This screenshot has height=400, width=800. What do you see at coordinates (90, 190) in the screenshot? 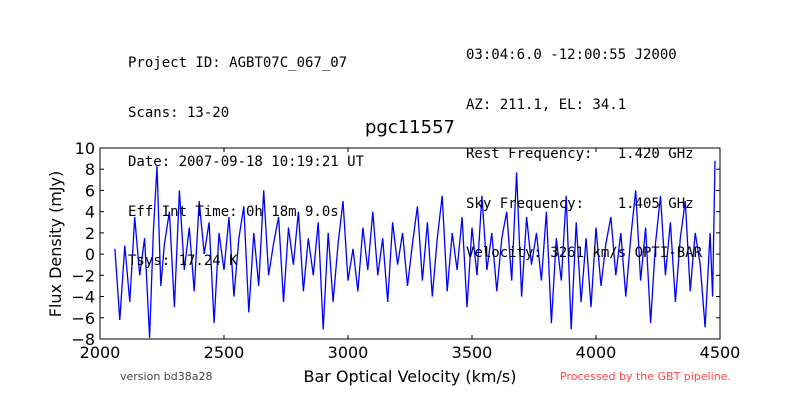
I see `y-tick-label: 6` at bounding box center [90, 190].